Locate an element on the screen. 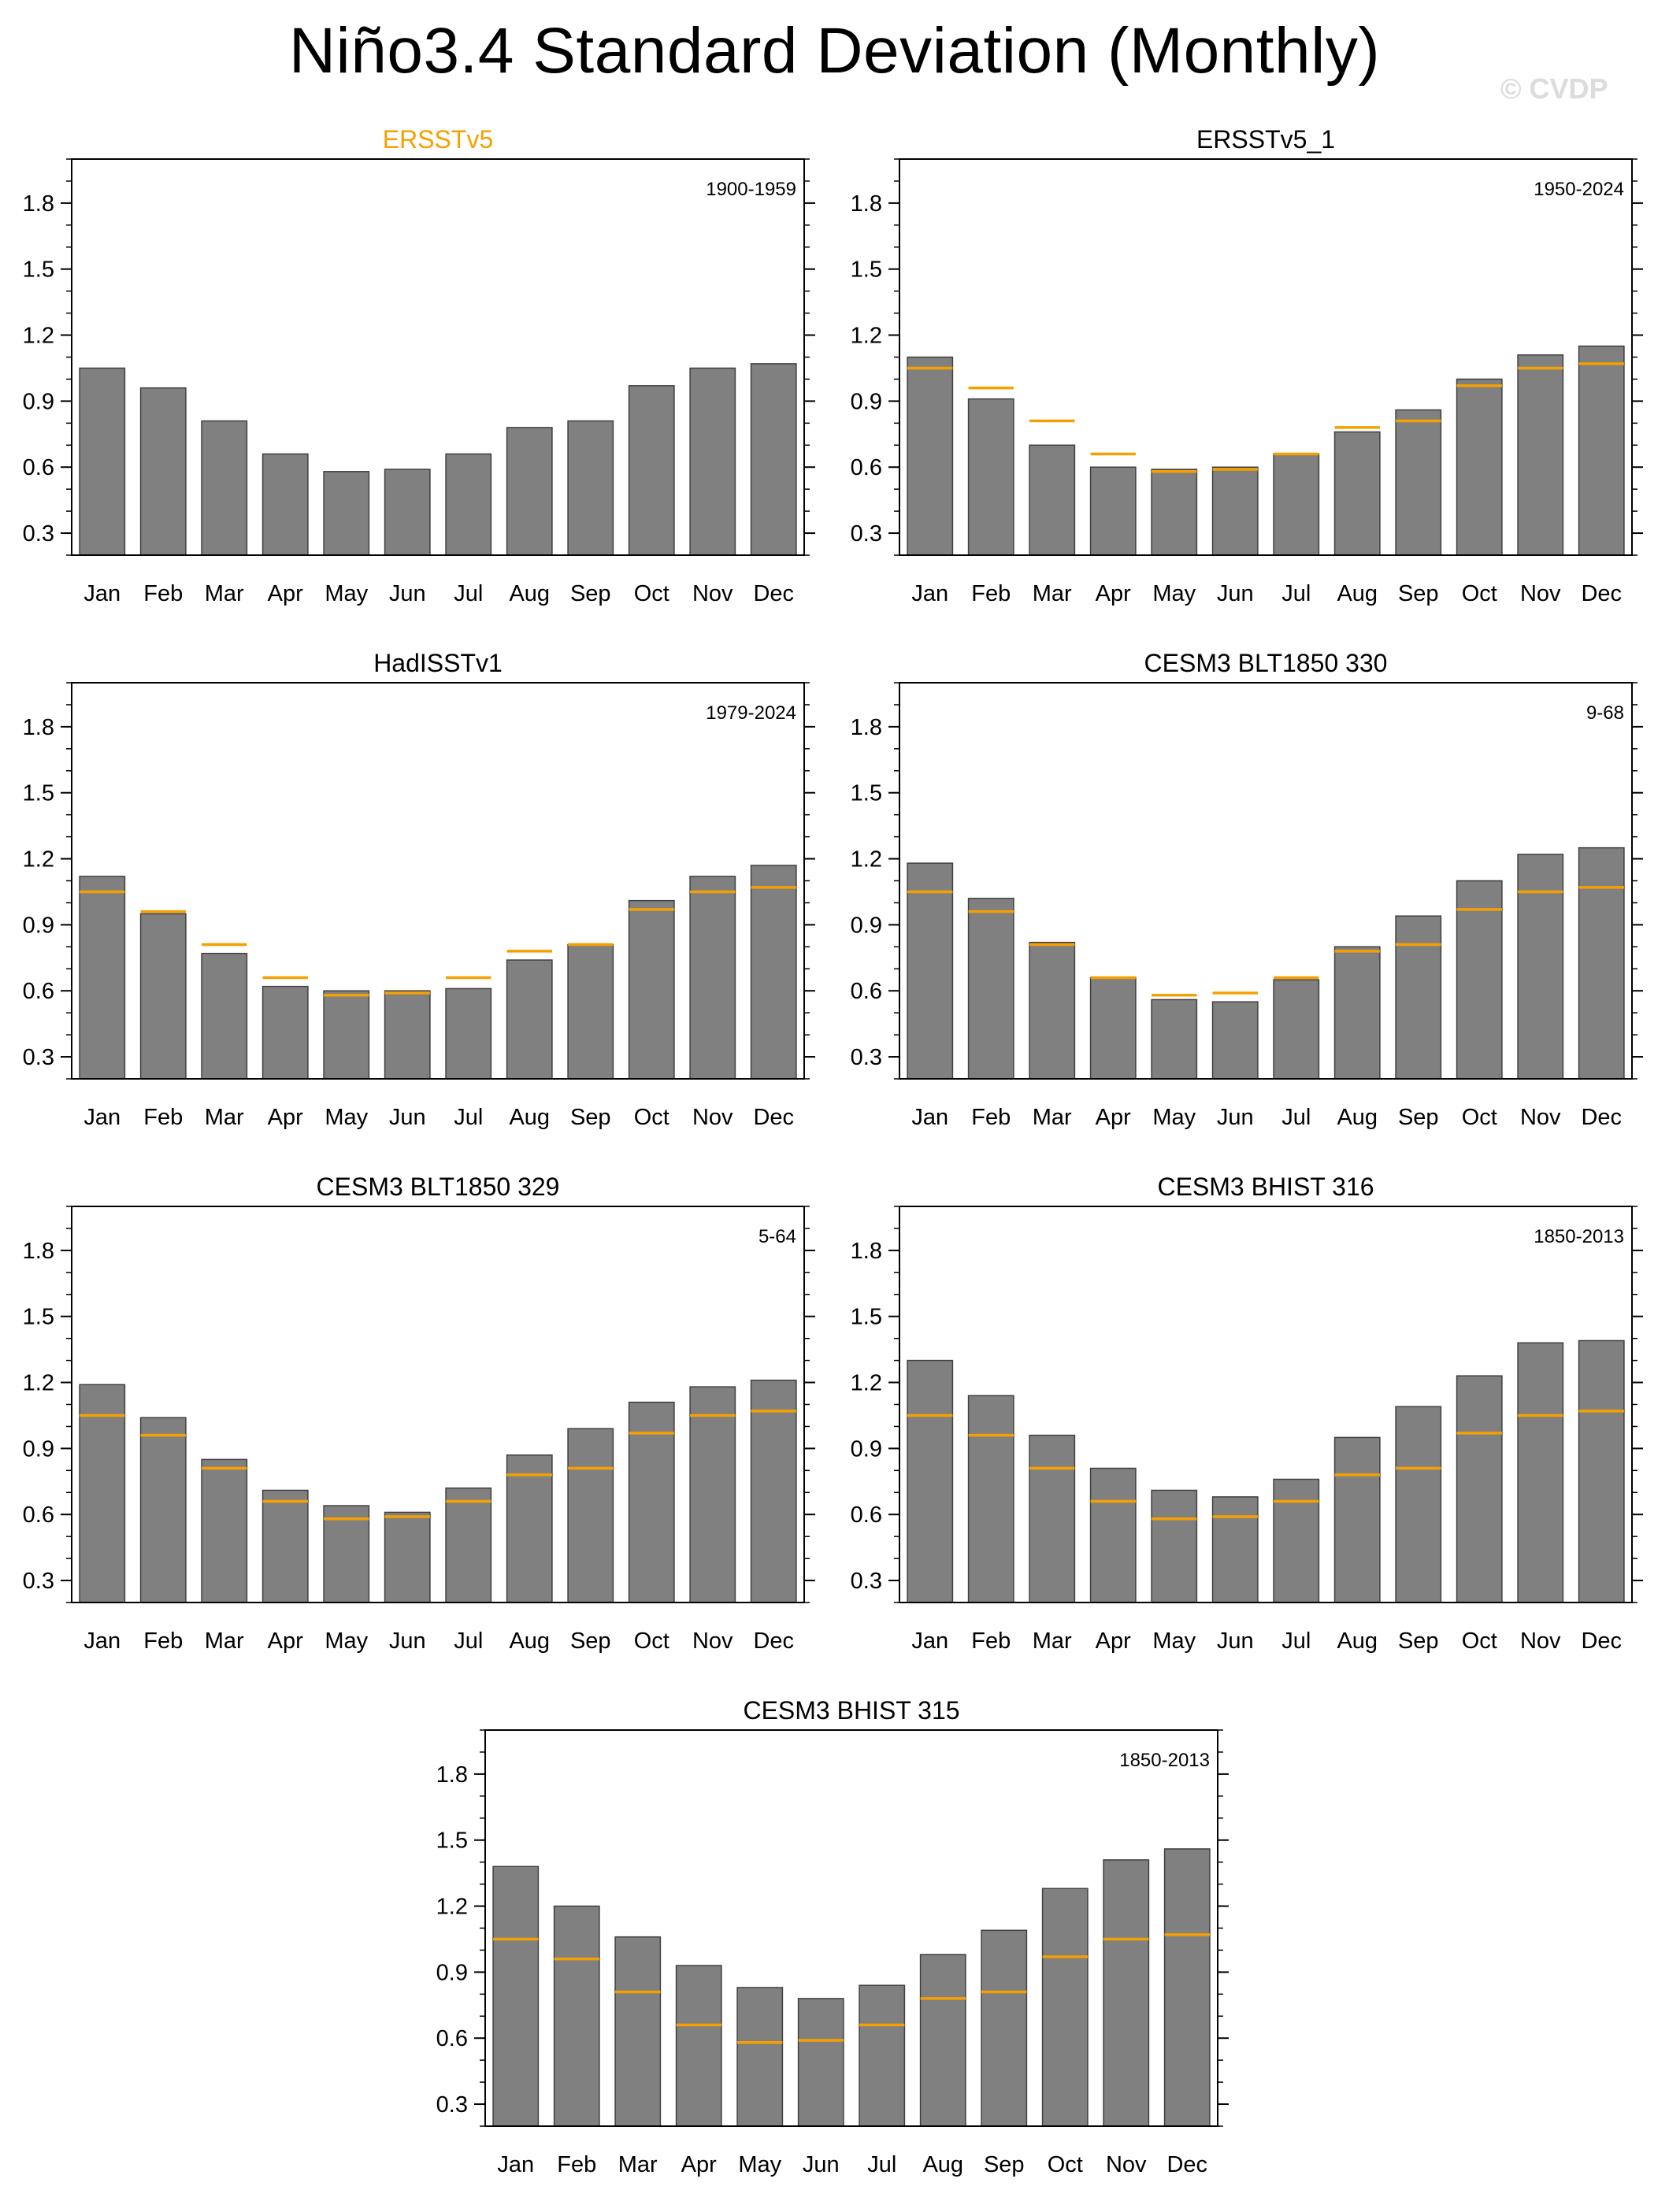 The height and width of the screenshot is (2212, 1669). panel-title: CESM3 BHIST 315 is located at coordinates (851, 1710).